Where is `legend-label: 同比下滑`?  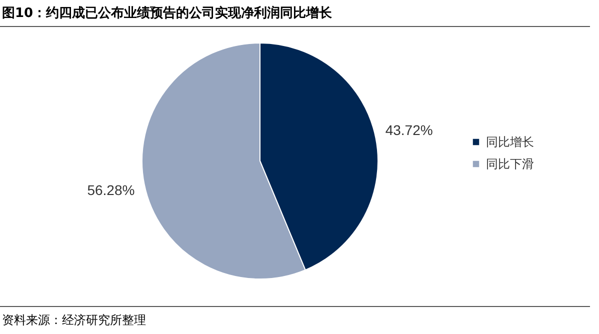 legend-label: 同比下滑 is located at coordinates (510, 164).